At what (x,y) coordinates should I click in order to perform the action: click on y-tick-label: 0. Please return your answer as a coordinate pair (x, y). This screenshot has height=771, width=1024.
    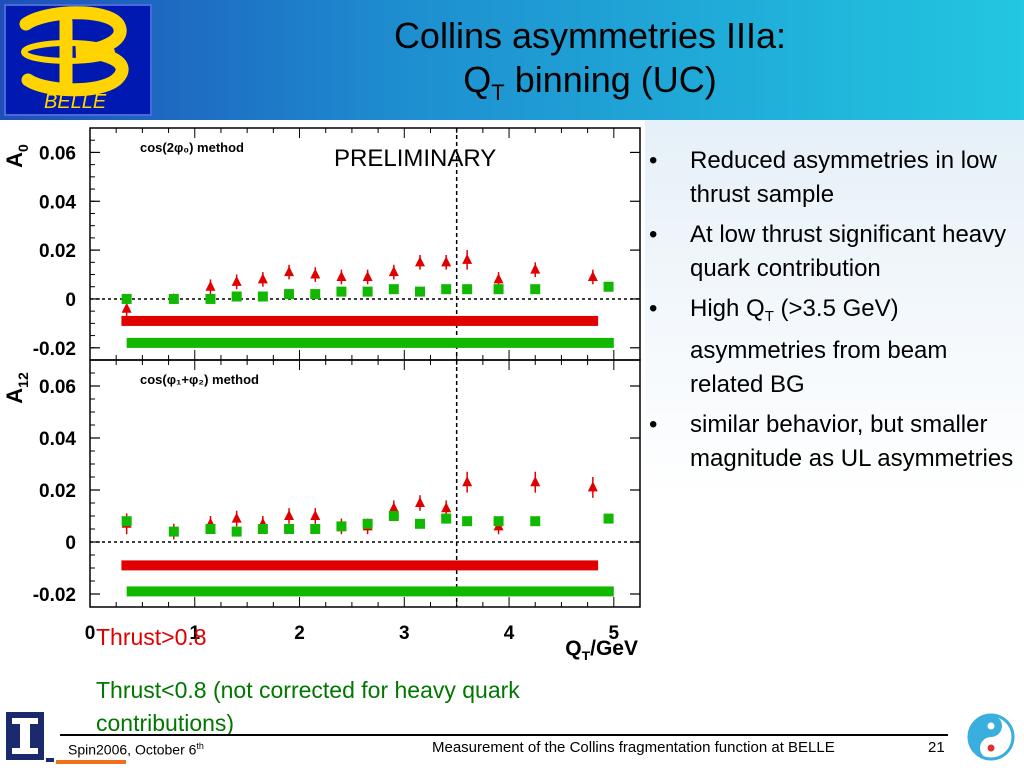
    Looking at the image, I should click on (70, 300).